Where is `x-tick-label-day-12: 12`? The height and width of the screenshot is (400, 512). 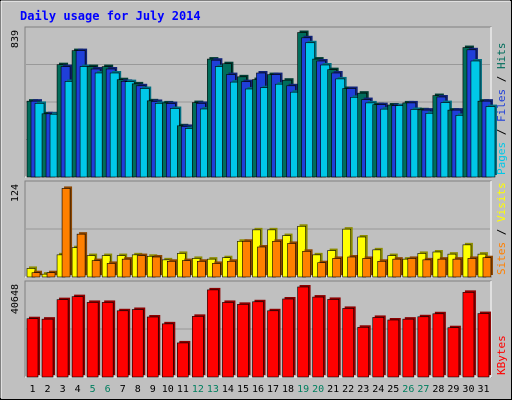
x-tick-label-day-12: 12 is located at coordinates (198, 389).